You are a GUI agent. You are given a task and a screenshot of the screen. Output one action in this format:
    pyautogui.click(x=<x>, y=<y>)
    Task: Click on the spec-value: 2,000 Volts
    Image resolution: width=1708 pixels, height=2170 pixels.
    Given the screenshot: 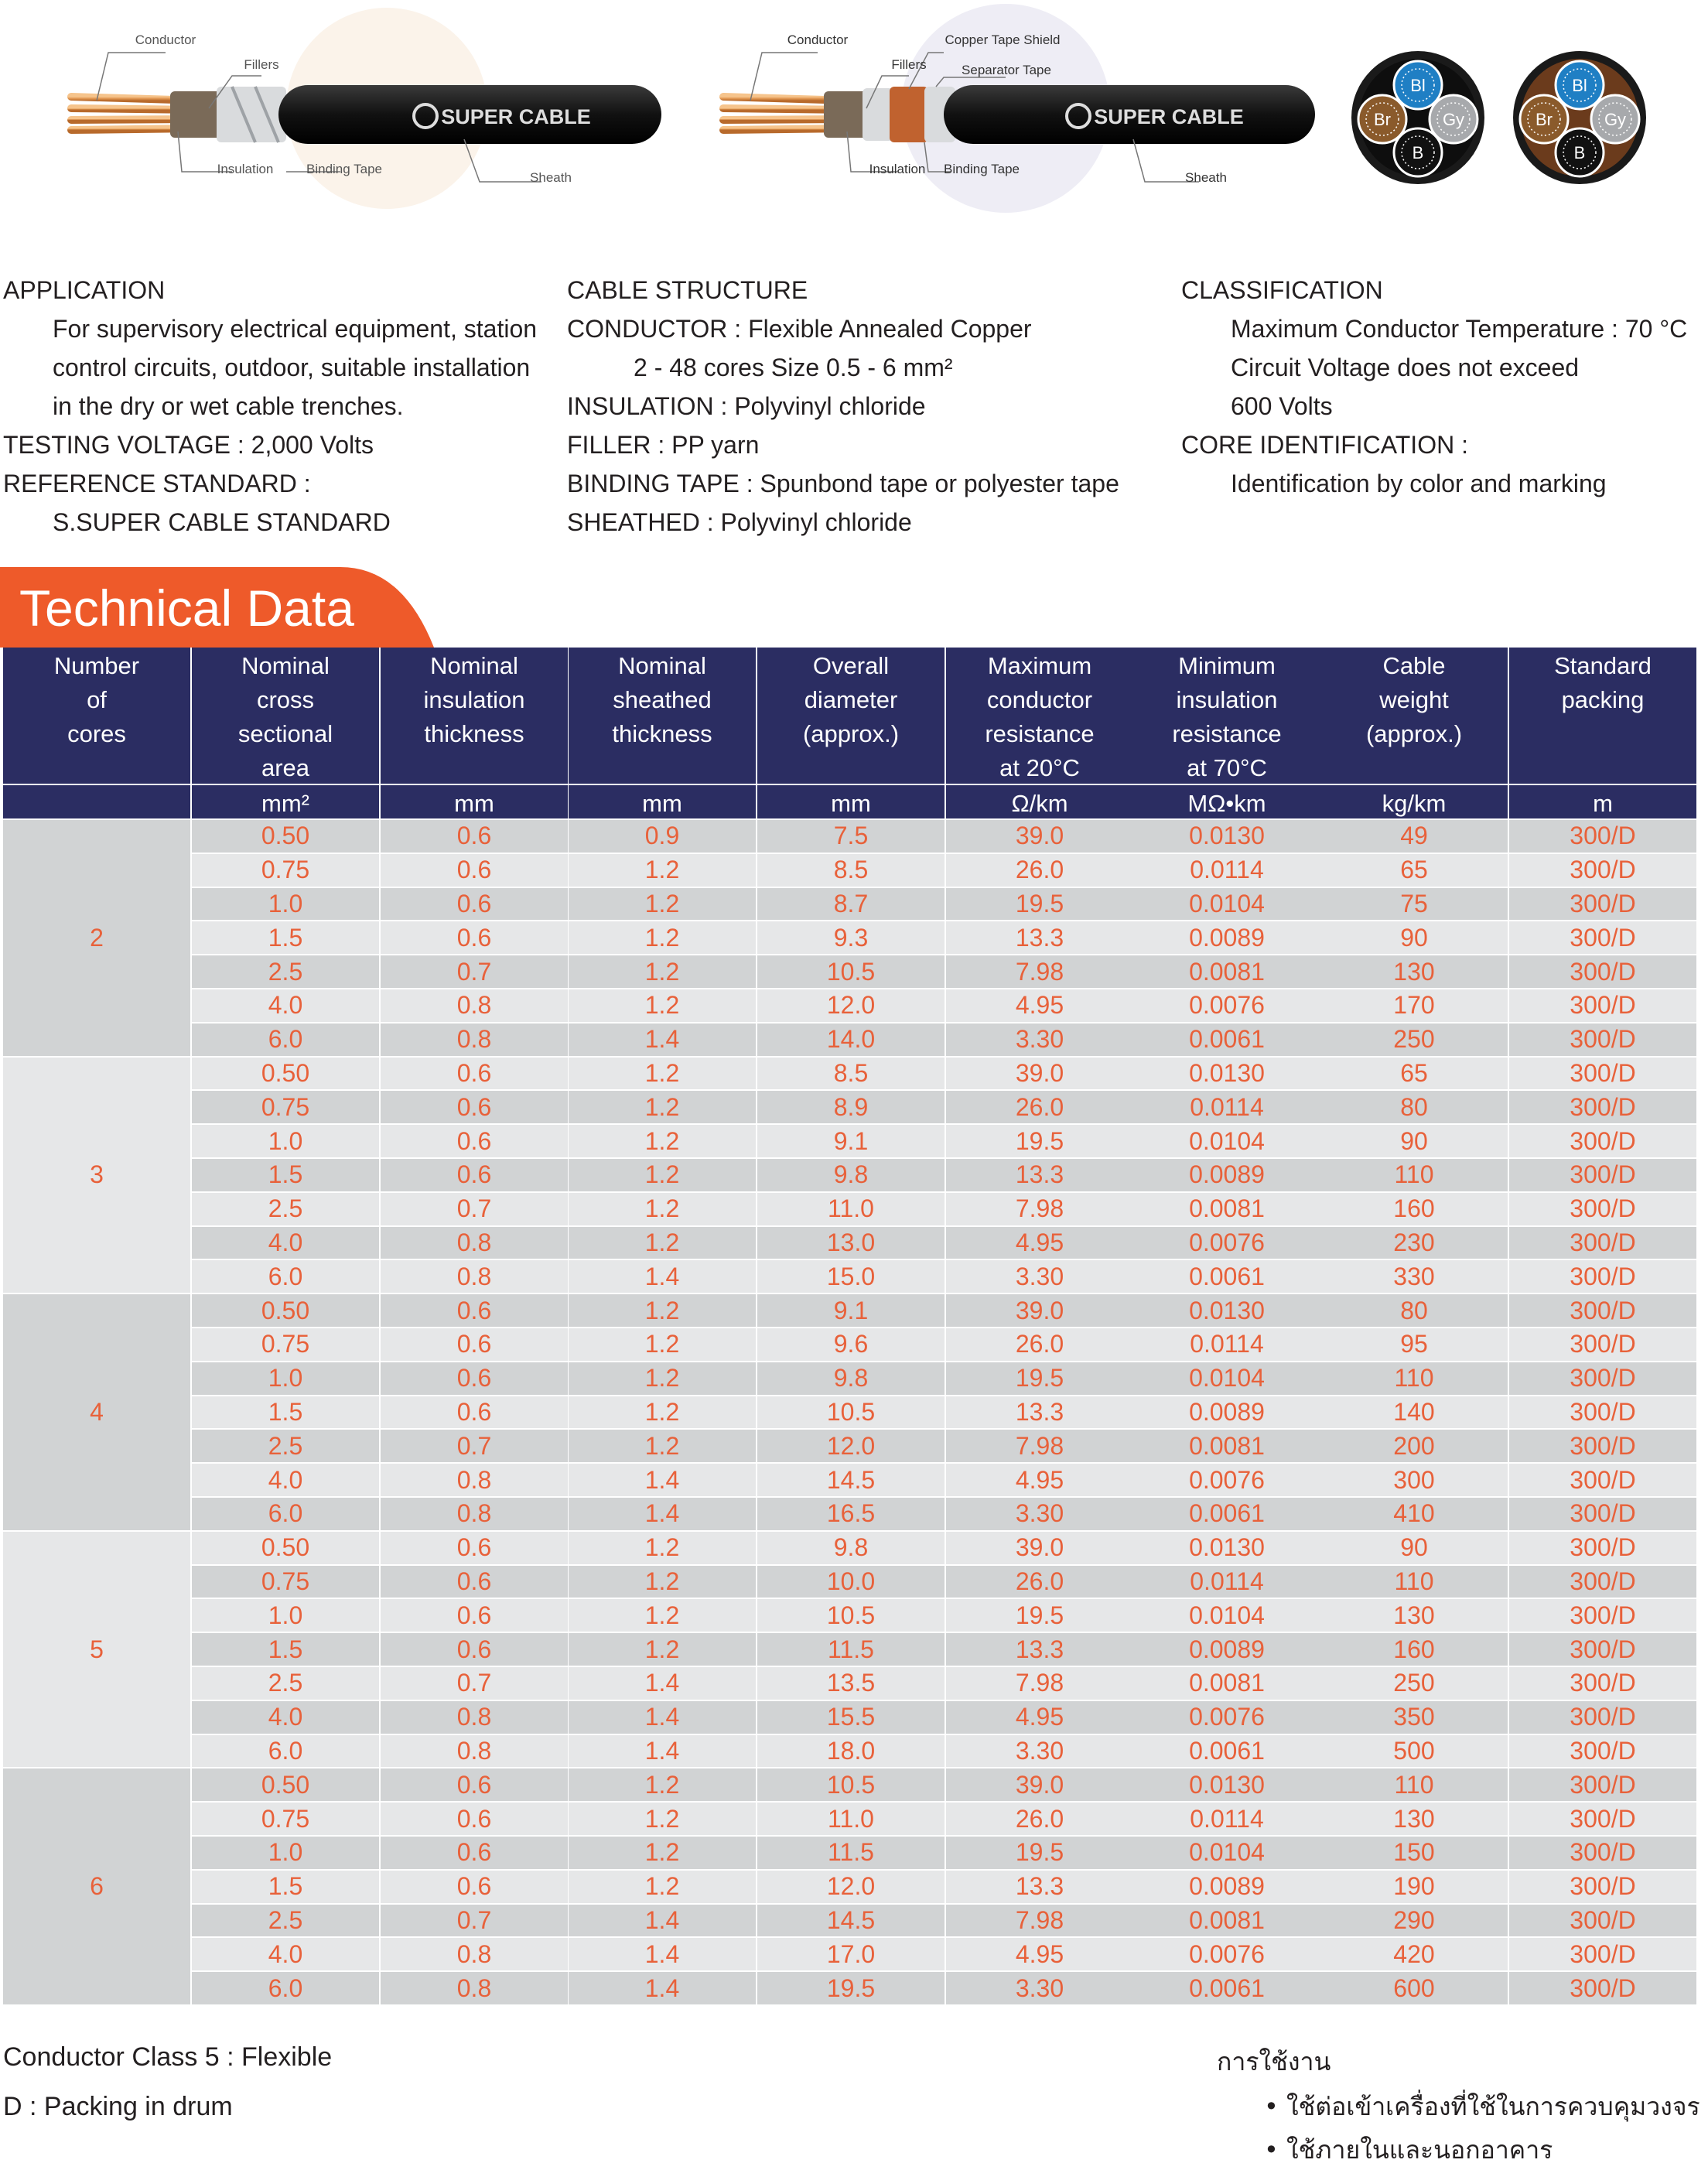 What is the action you would take?
    pyautogui.click(x=312, y=445)
    